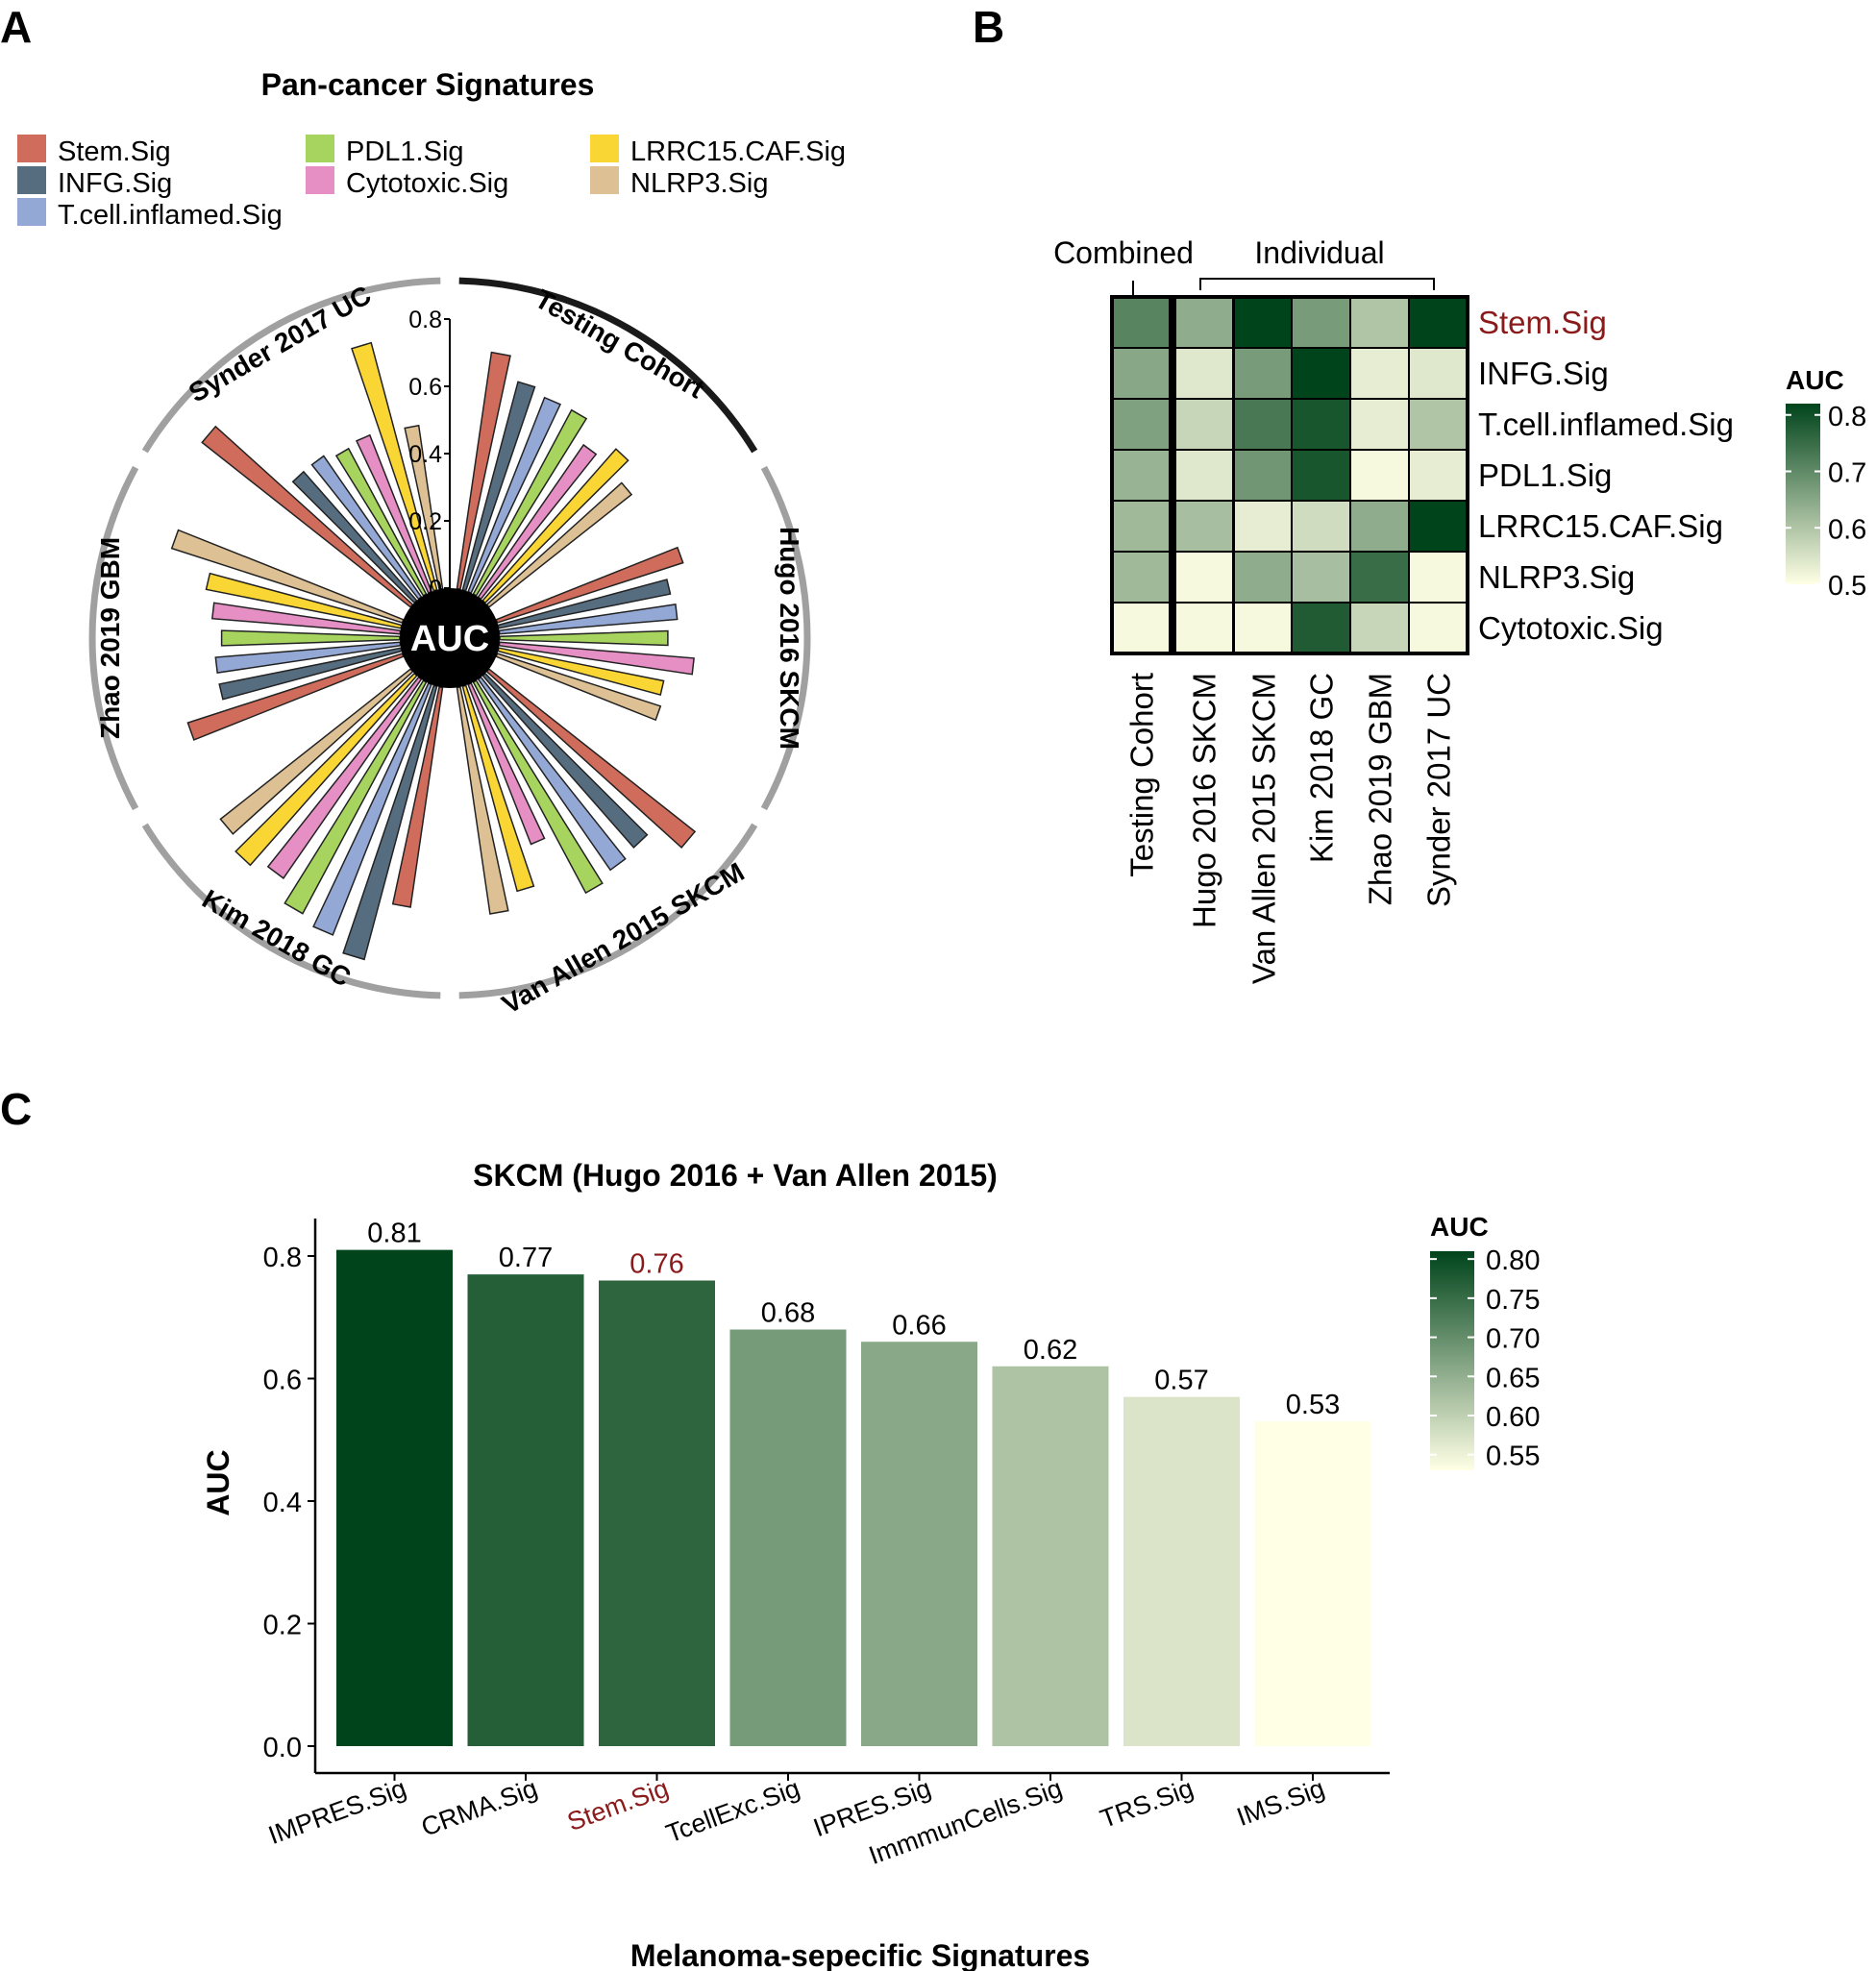  I want to click on y-tick-label-3: 0.6, so click(282, 1381).